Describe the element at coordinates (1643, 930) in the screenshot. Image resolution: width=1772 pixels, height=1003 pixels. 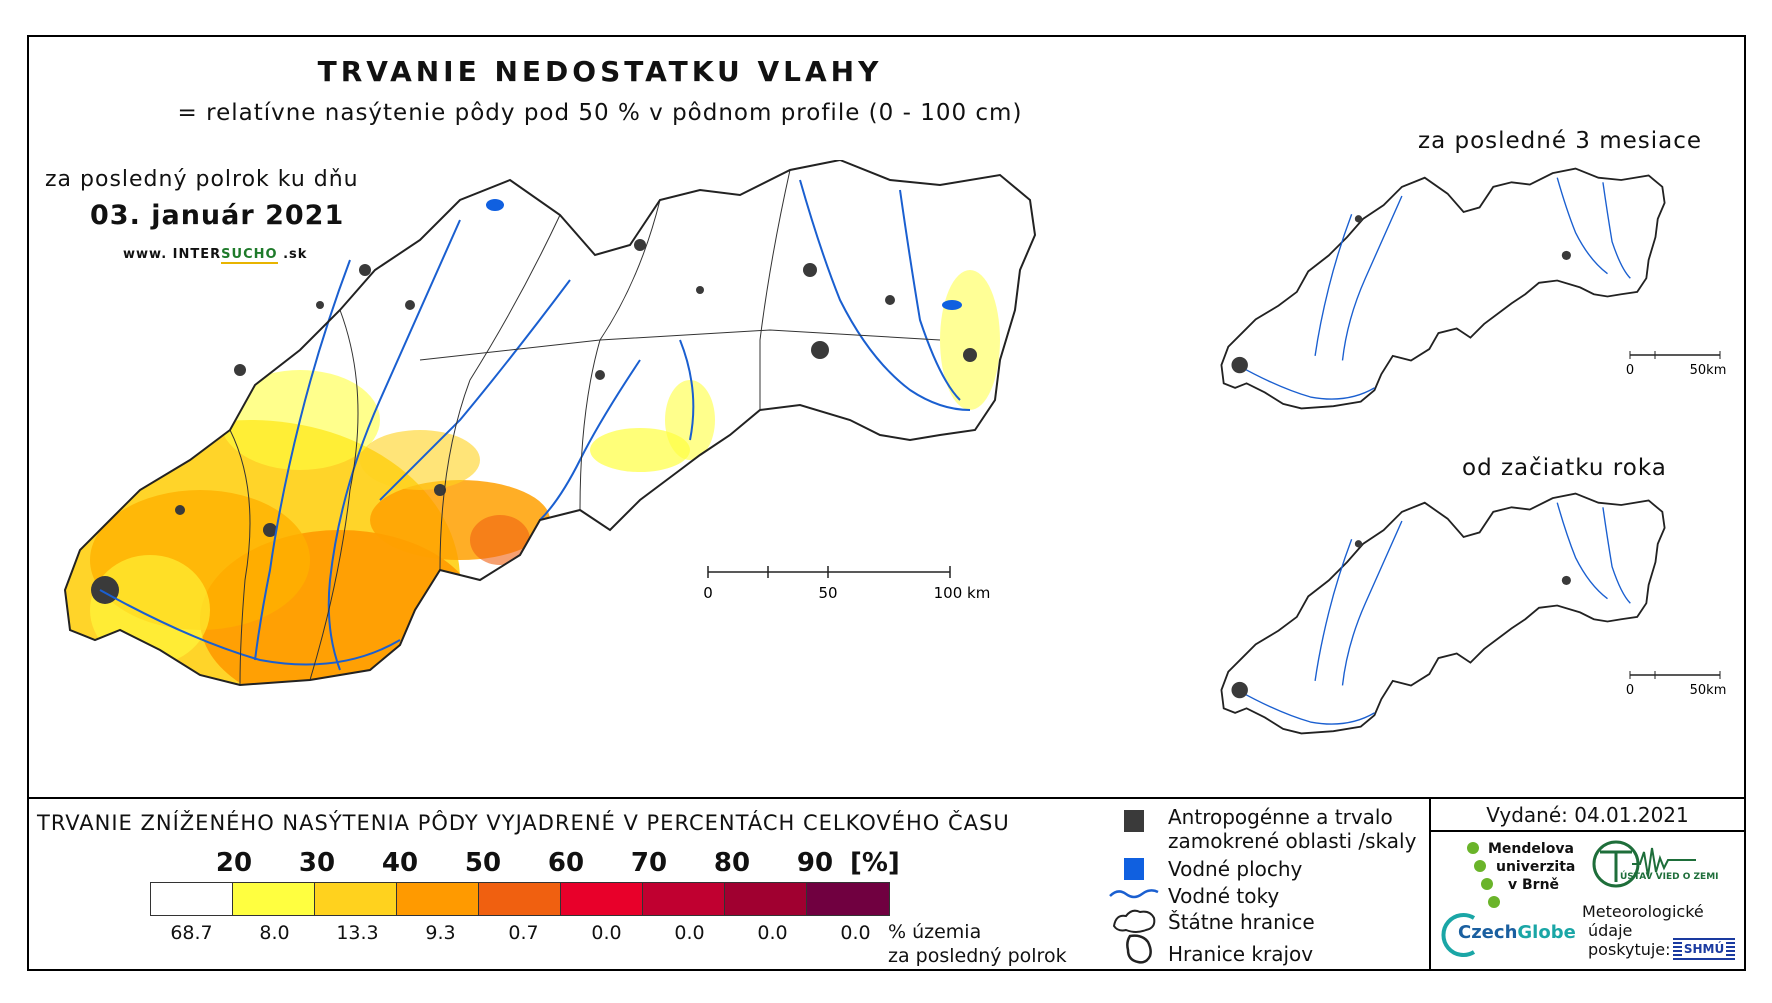
I see `meteo-credit: Meteorologické údaje poskytuje:` at that location.